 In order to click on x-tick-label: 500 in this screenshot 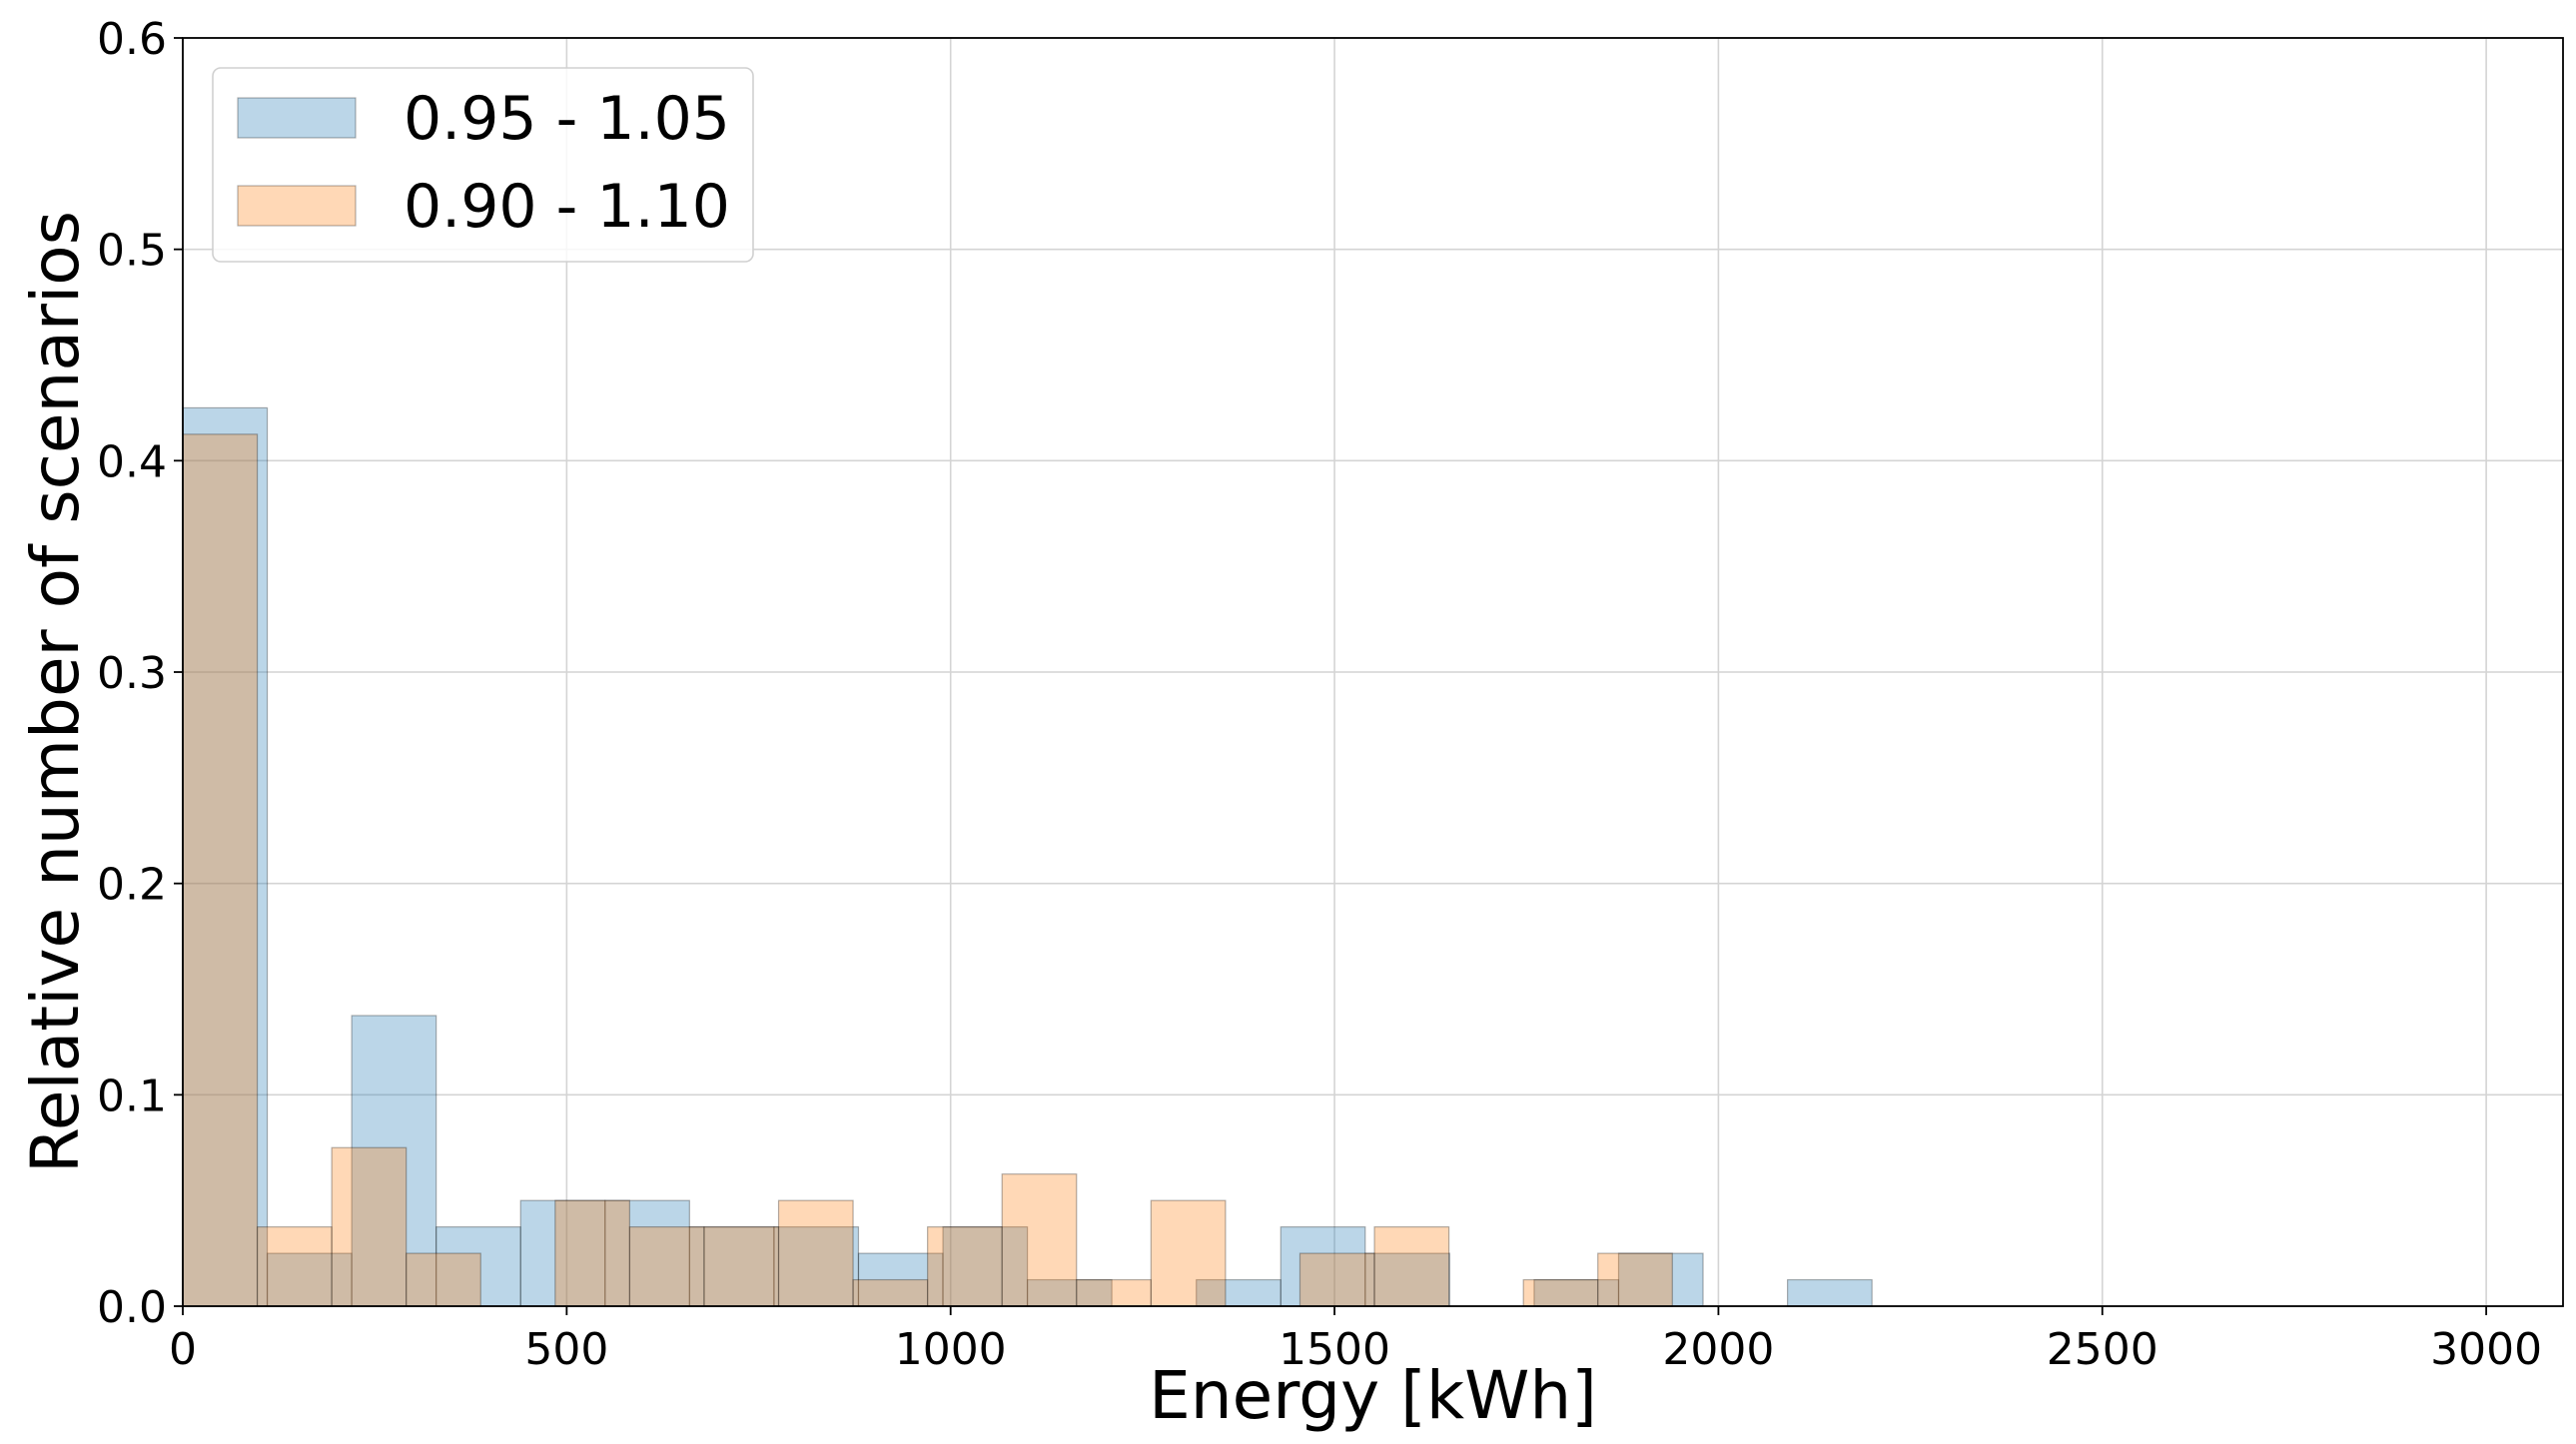, I will do `click(566, 1349)`.